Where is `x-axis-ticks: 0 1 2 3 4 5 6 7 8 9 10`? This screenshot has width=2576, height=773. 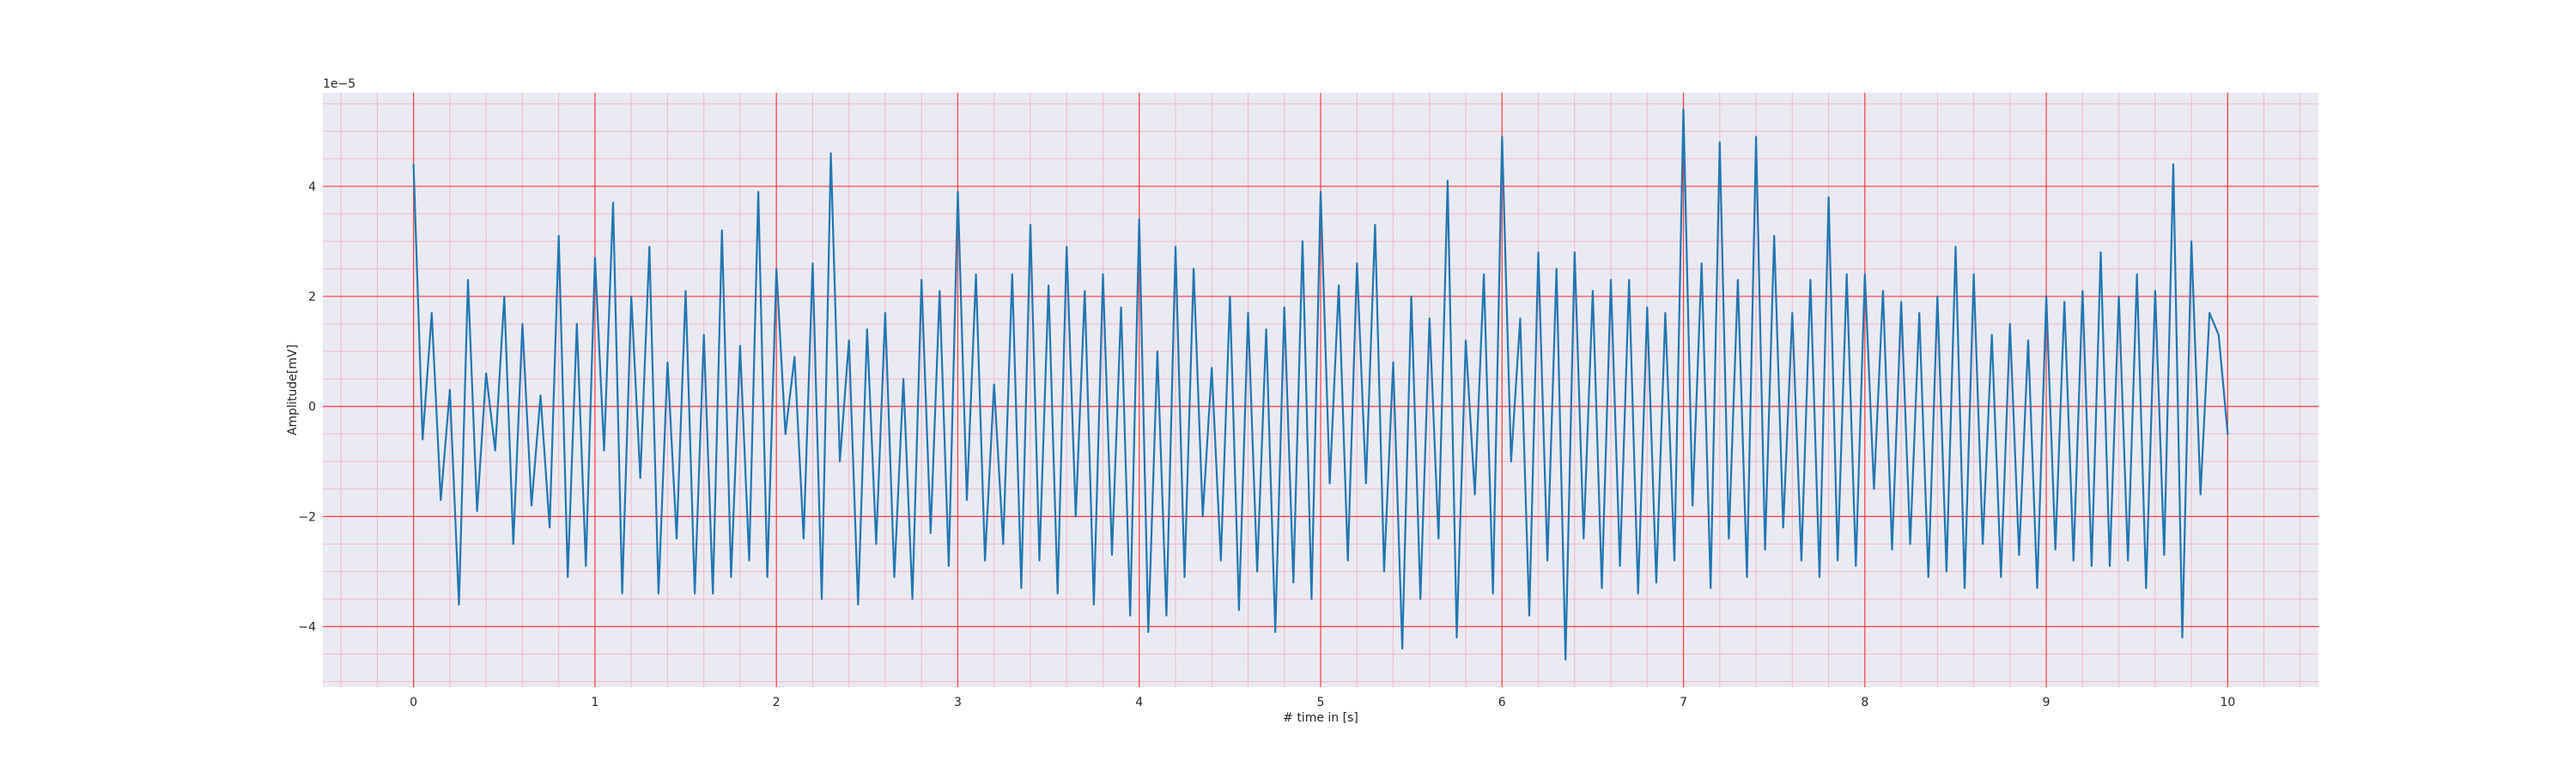 x-axis-ticks: 0 1 2 3 4 5 6 7 8 9 10 is located at coordinates (1323, 702).